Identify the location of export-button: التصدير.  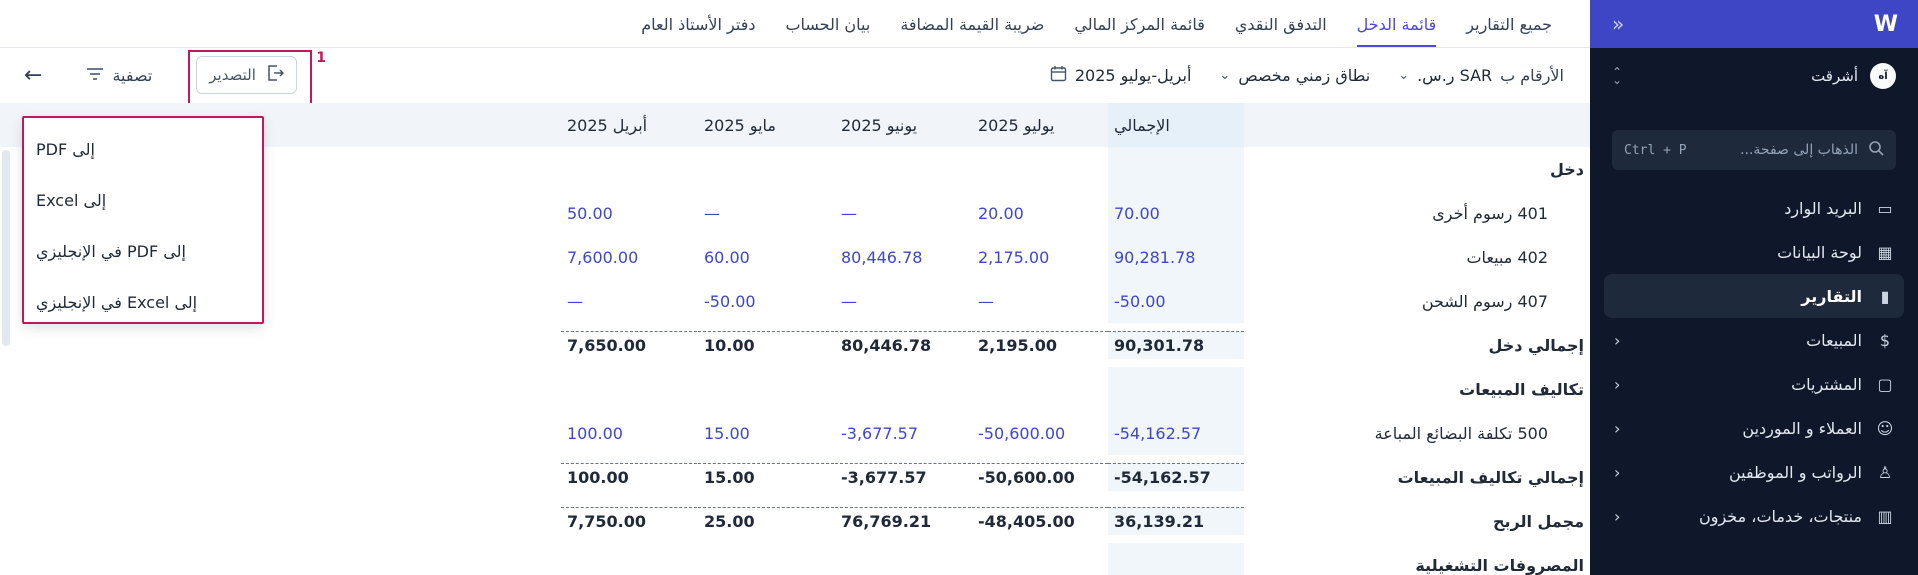
(246, 75).